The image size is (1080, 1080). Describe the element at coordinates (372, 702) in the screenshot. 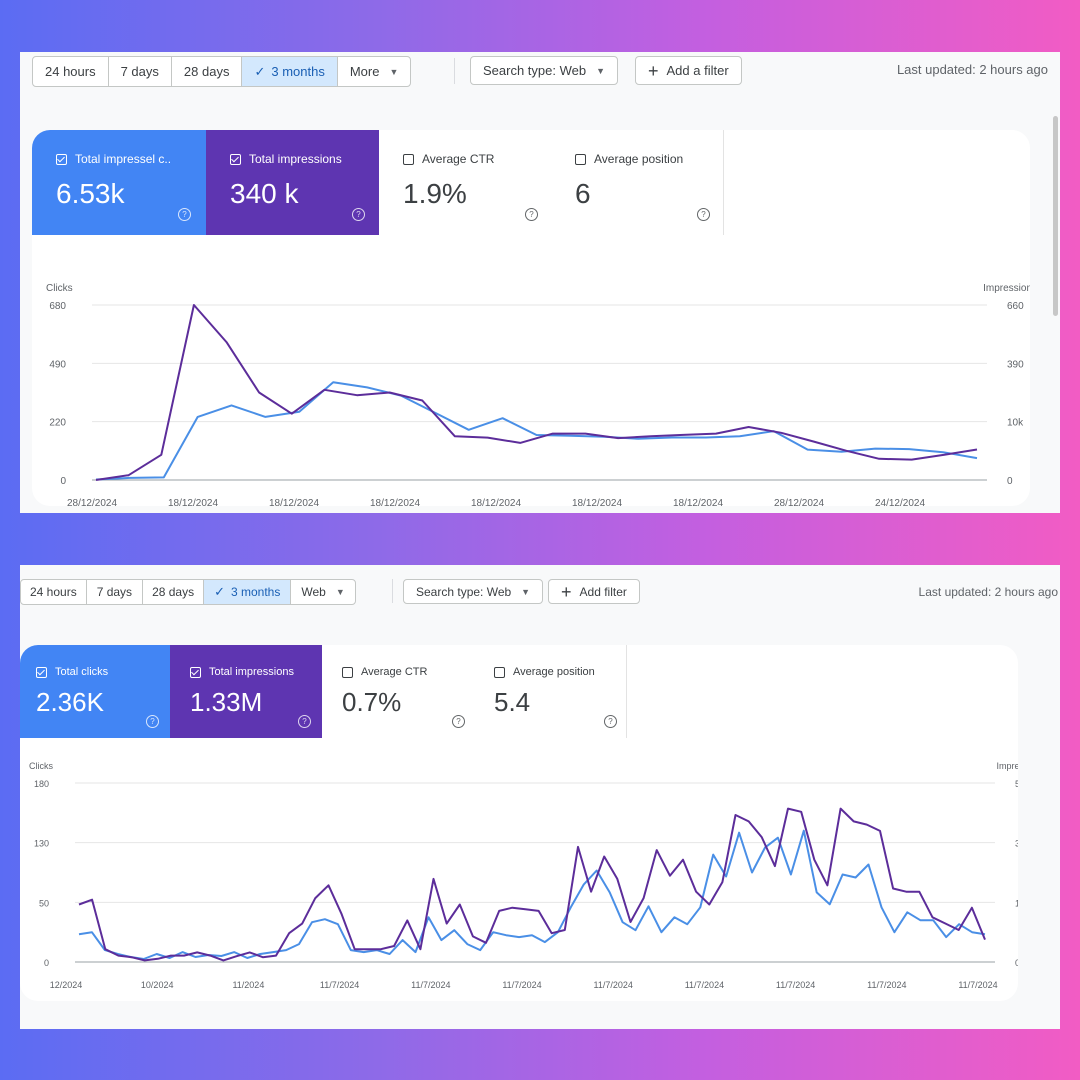

I see `metric-value: 0.7%` at that location.